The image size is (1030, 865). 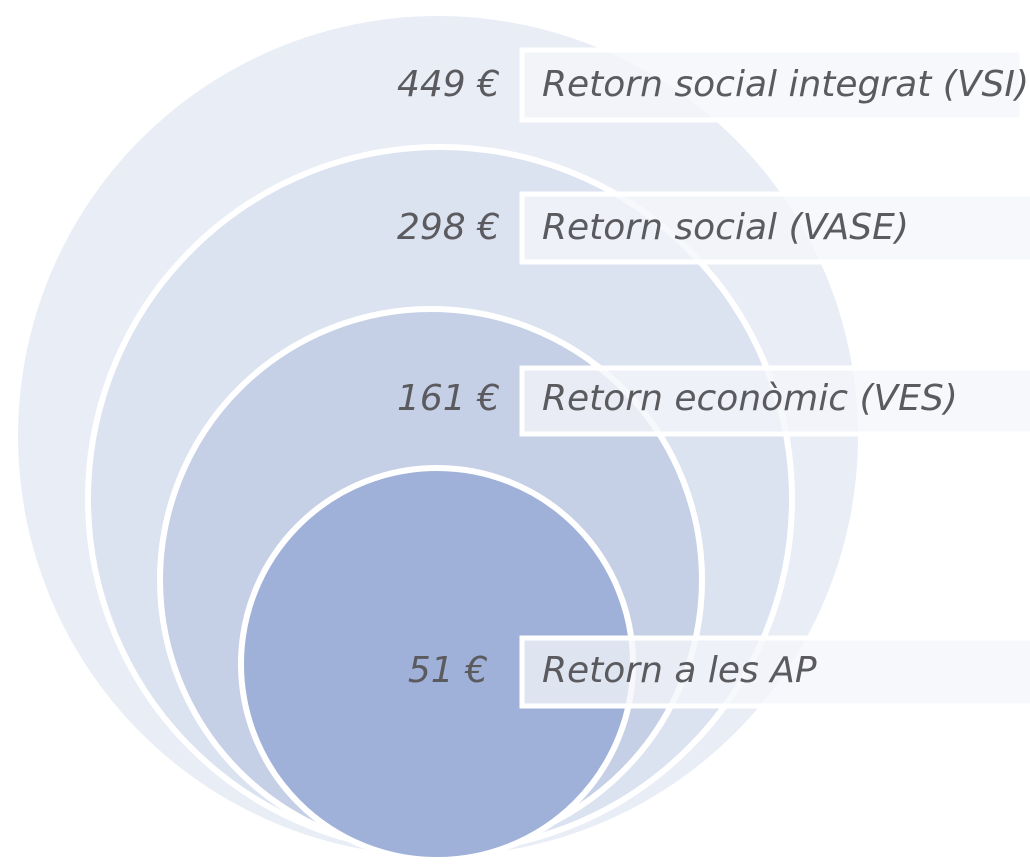 What do you see at coordinates (679, 670) in the screenshot?
I see `label-text: Retorn a les AP` at bounding box center [679, 670].